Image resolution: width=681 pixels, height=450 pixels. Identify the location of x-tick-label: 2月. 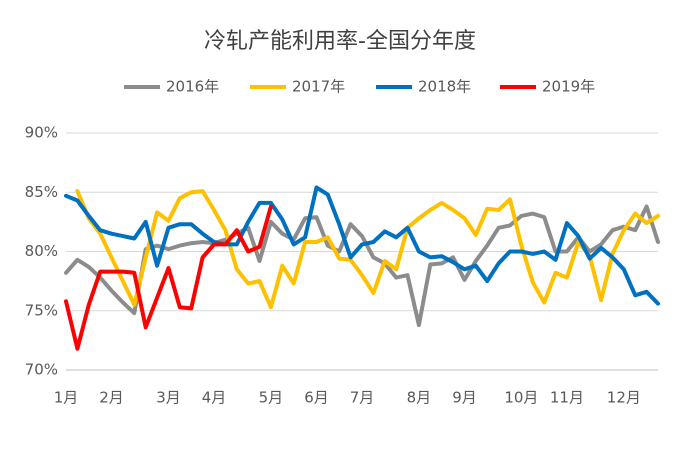
(111, 398).